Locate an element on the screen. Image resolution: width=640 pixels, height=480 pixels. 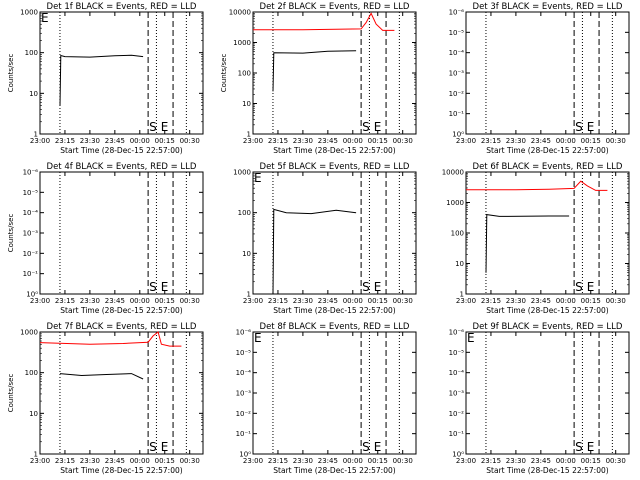
y-tick-label: 10 is located at coordinates (246, 254).